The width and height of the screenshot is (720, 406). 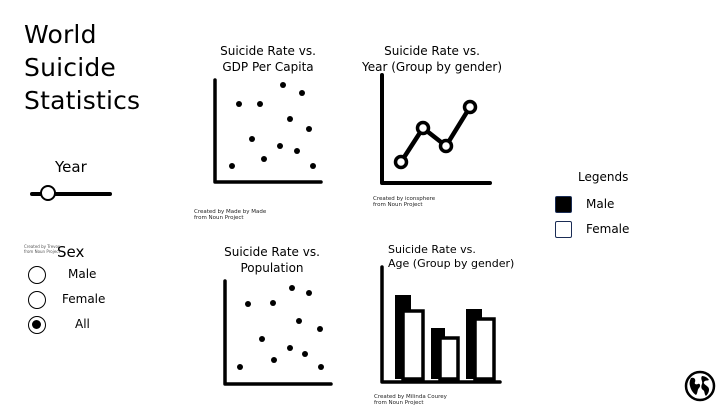 I want to click on sex-filter-label: Sex, so click(x=71, y=252).